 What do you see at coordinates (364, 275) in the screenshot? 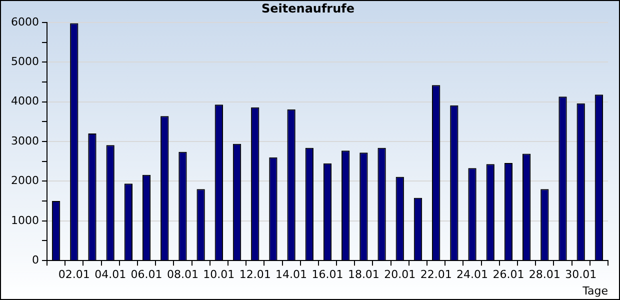
I see `x-tick-label: 18.01` at bounding box center [364, 275].